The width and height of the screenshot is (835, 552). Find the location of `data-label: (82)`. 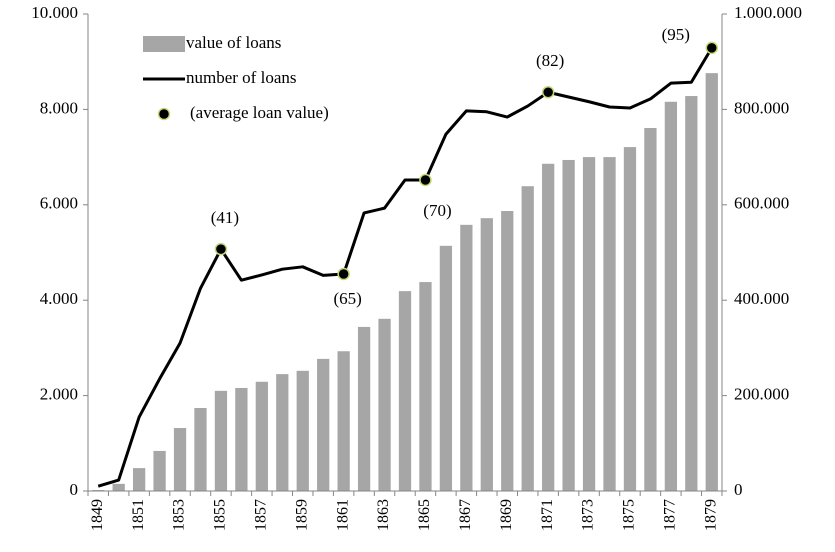

data-label: (82) is located at coordinates (550, 60).